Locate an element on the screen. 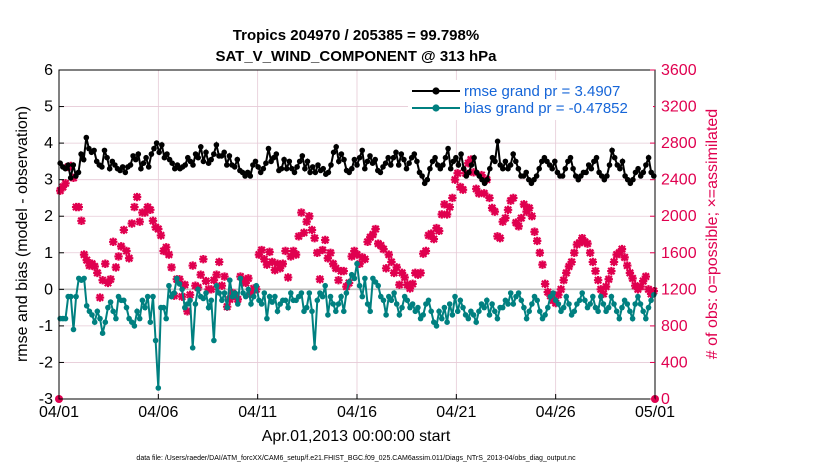 The image size is (830, 470). rmse-series is located at coordinates (357, 160).